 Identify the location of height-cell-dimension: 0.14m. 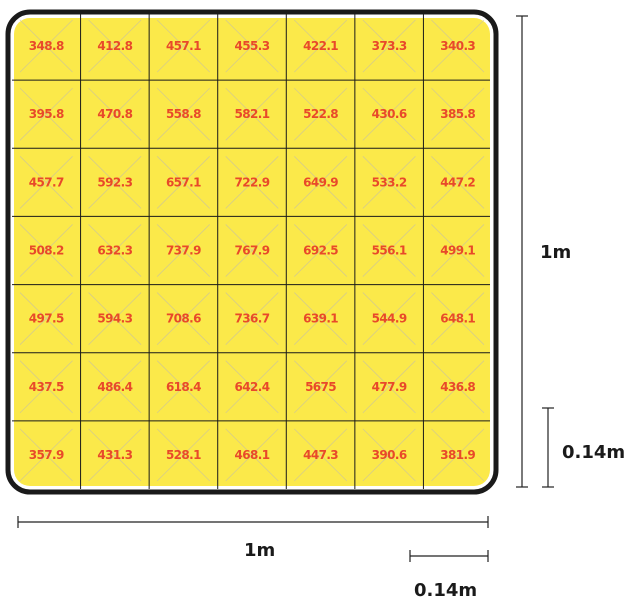
(583, 447).